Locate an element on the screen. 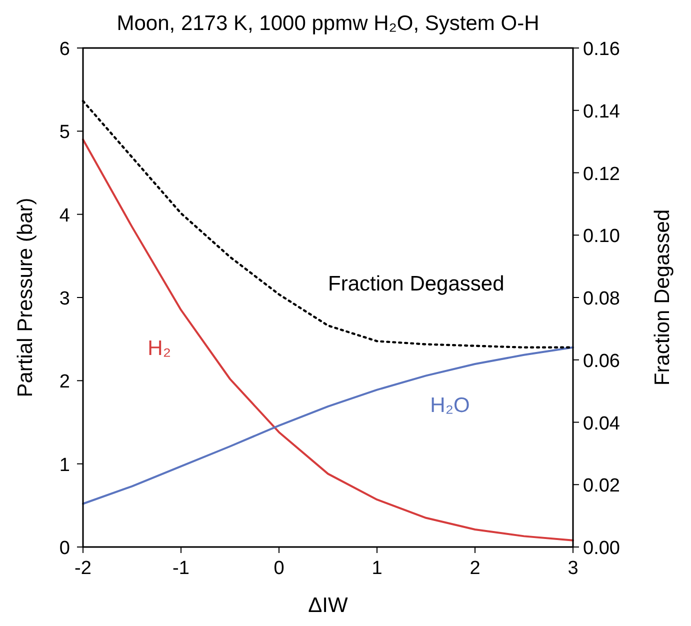  x-tick-label: 0 is located at coordinates (279, 568).